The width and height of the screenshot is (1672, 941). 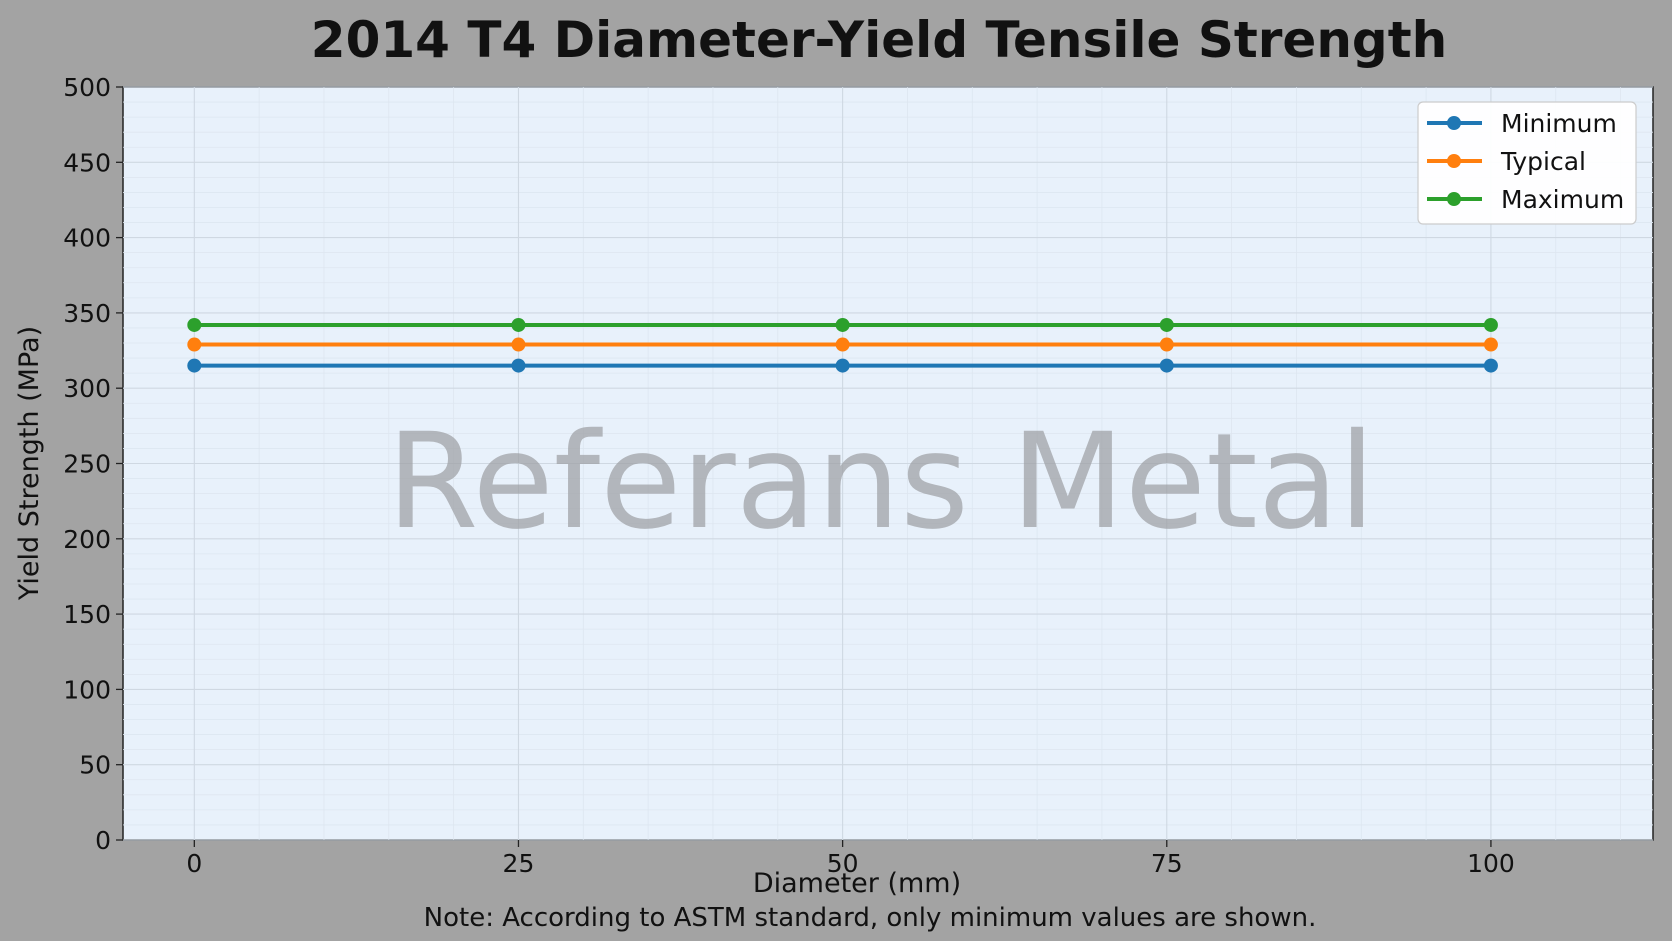 I want to click on x-tick-label: 50, so click(x=843, y=863).